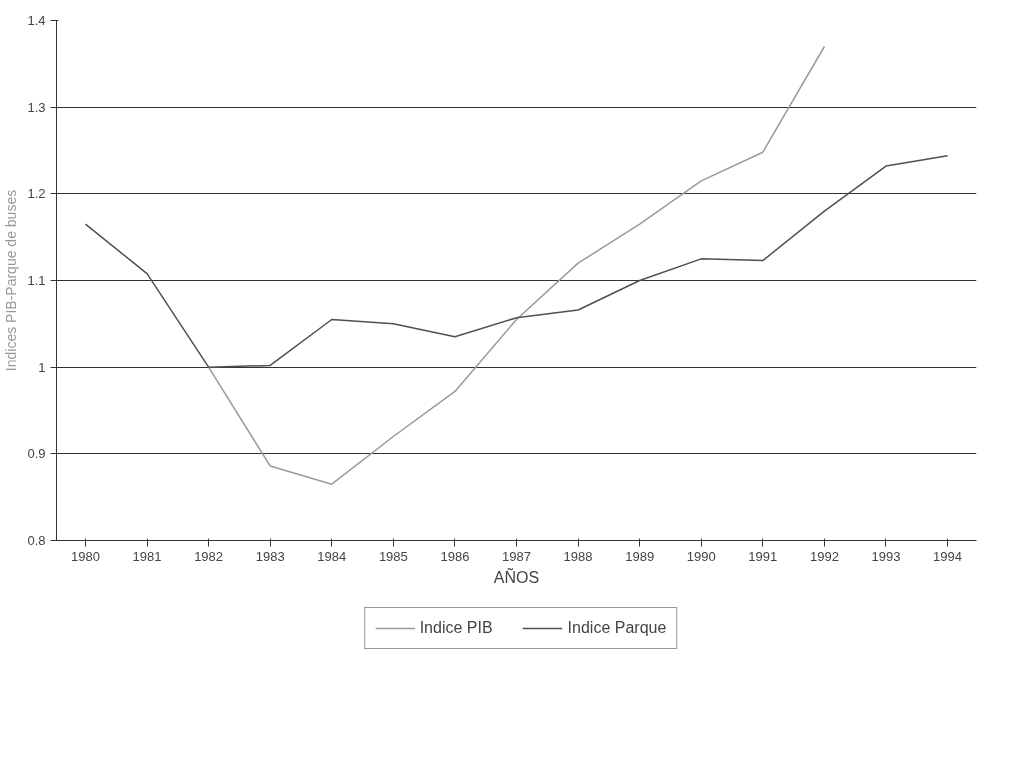 The height and width of the screenshot is (778, 1019). I want to click on y-tick-label: 1.1, so click(36, 280).